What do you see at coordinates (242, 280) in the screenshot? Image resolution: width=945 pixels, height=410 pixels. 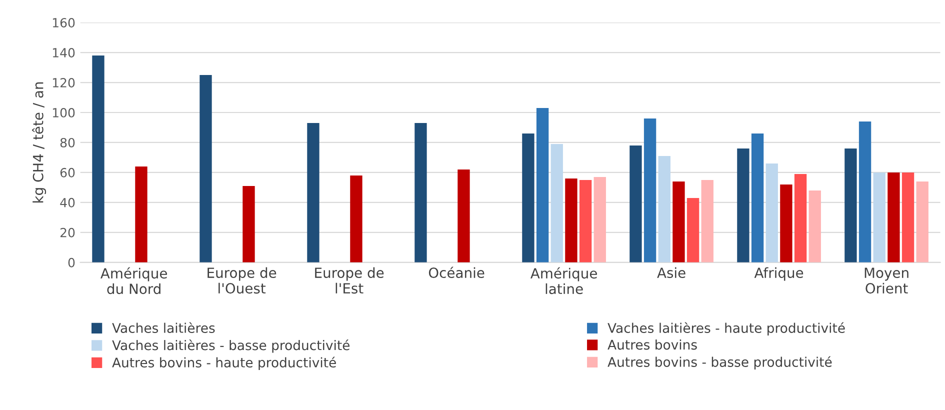 I see `x-tick-label: Europe de l'Ouest` at bounding box center [242, 280].